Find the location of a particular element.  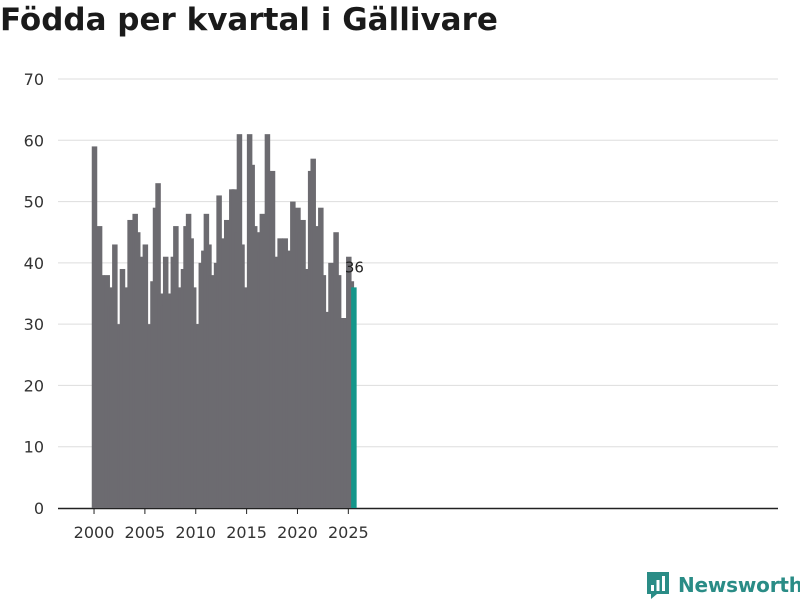

y-tick-label: 30 is located at coordinates (34, 324).